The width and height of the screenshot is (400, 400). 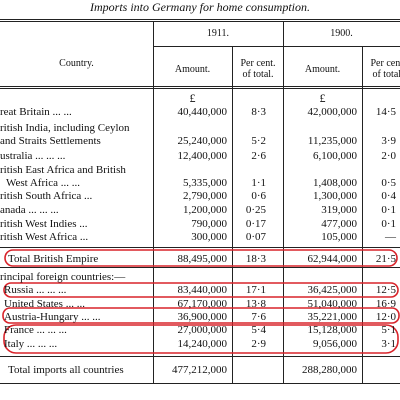 I want to click on amount-cell: 1,408,000, so click(x=335, y=183).